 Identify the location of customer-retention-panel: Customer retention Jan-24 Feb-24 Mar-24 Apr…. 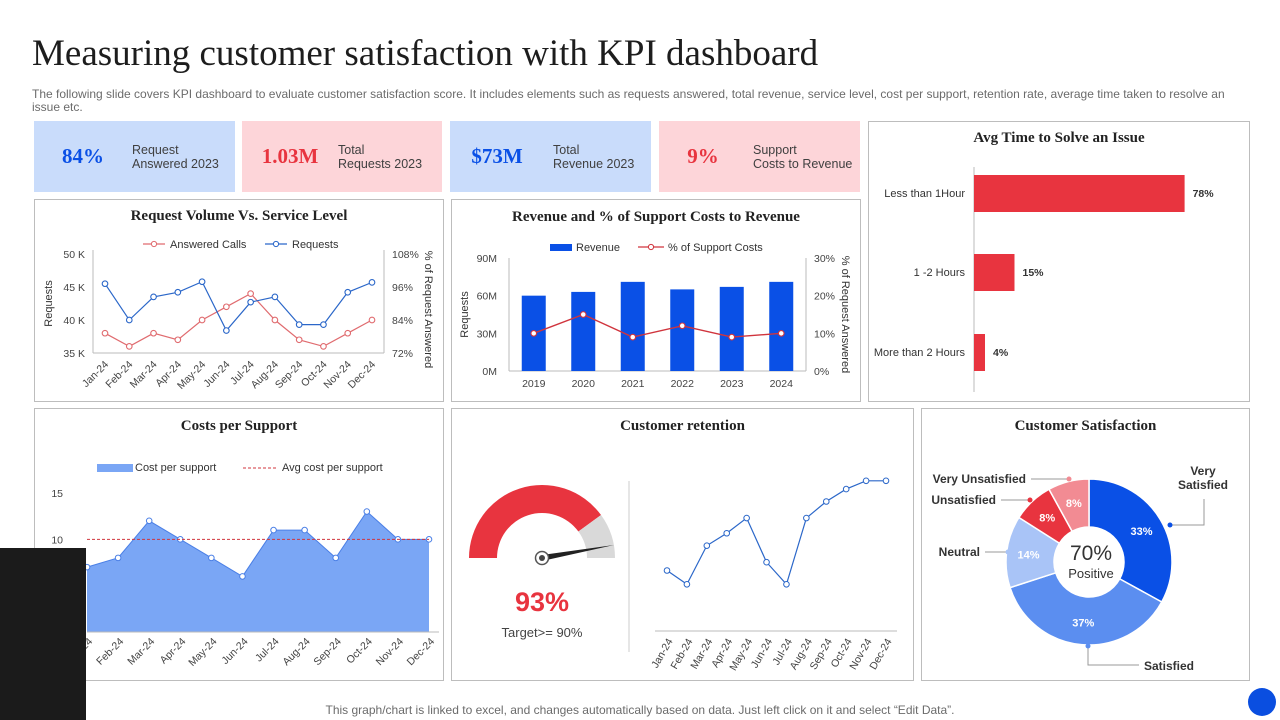
(682, 544).